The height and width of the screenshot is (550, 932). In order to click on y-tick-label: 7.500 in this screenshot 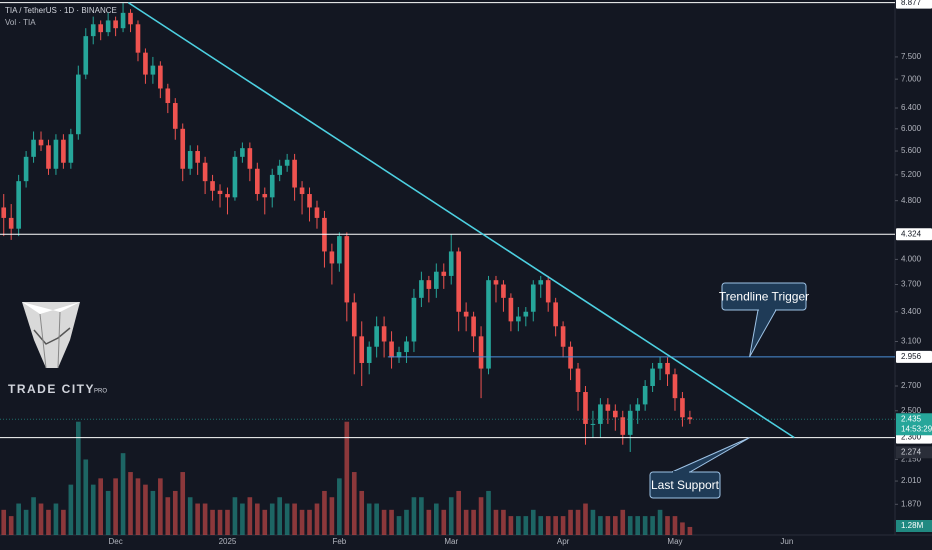, I will do `click(911, 56)`.